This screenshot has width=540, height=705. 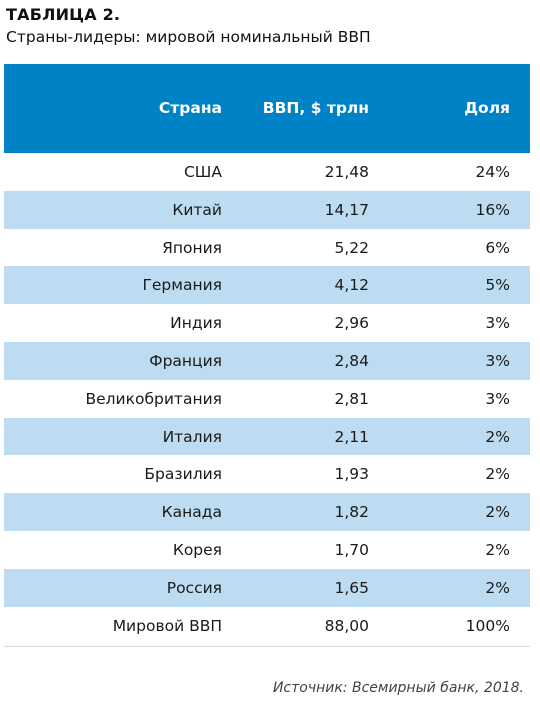 I want to click on gdp-cell: 1,65, so click(x=351, y=587).